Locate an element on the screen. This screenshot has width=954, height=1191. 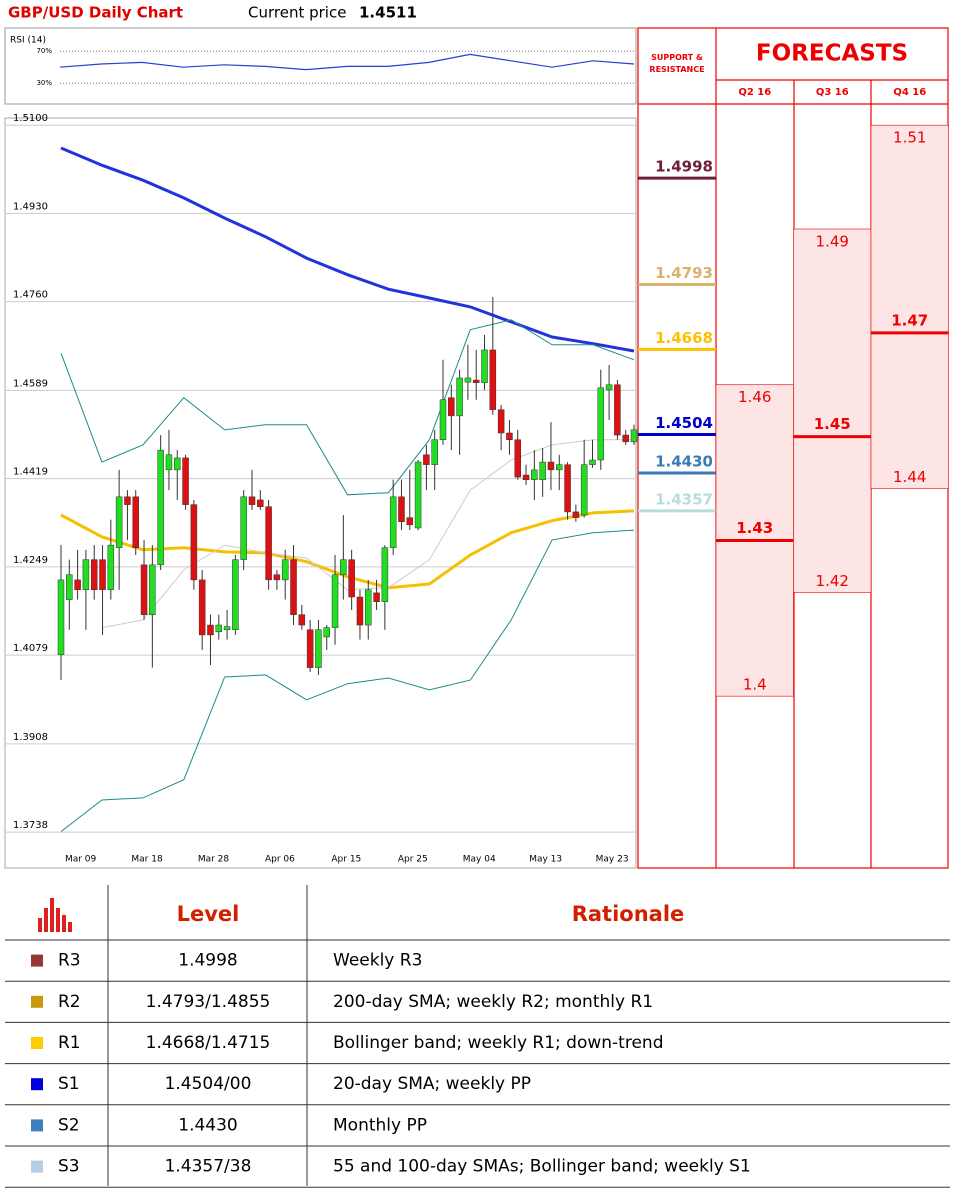
x-tick-label: May 04 is located at coordinates (479, 860).